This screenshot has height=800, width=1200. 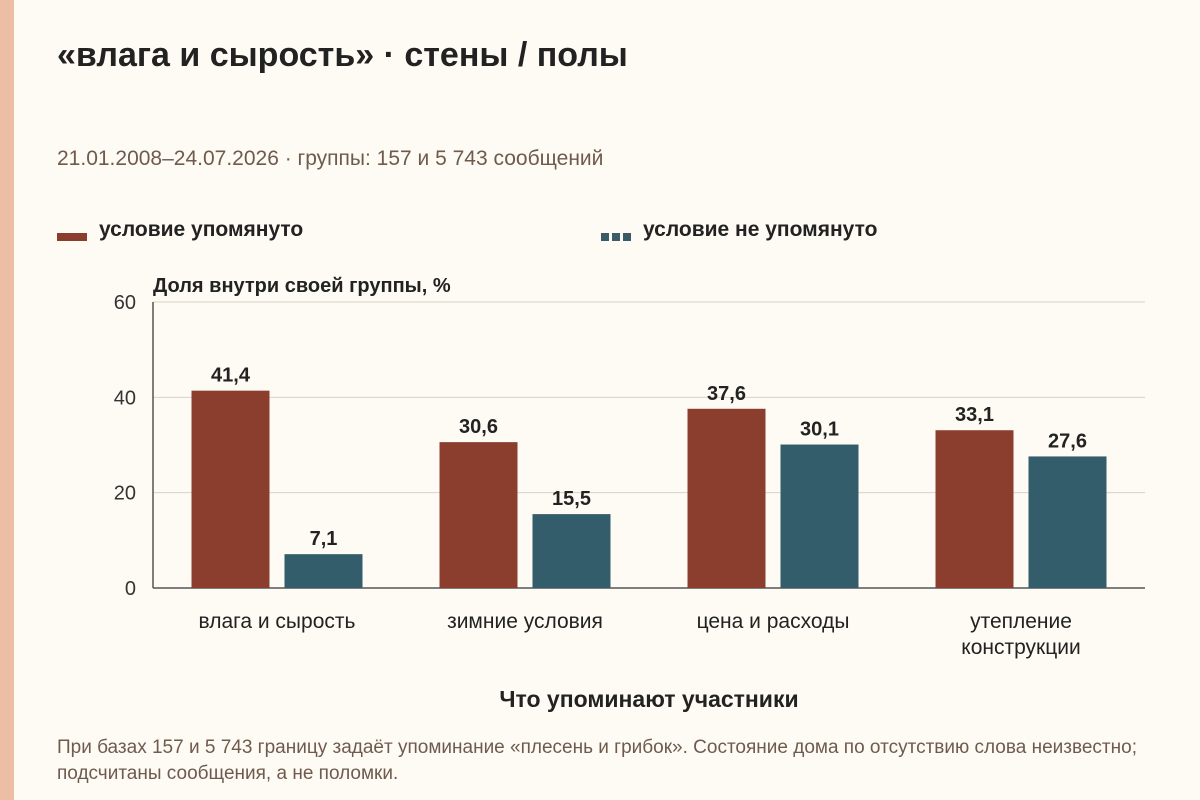 I want to click on y-tick-label: 60, so click(x=125, y=303).